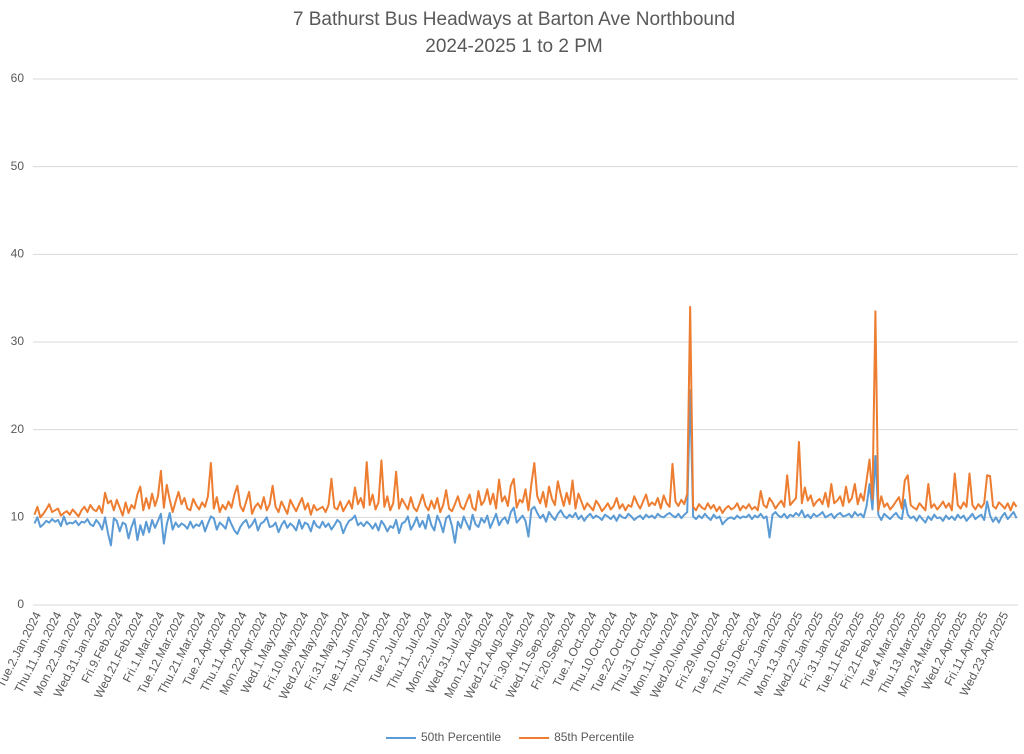  What do you see at coordinates (510, 737) in the screenshot?
I see `legend: 50th Percentile 85th Percentile` at bounding box center [510, 737].